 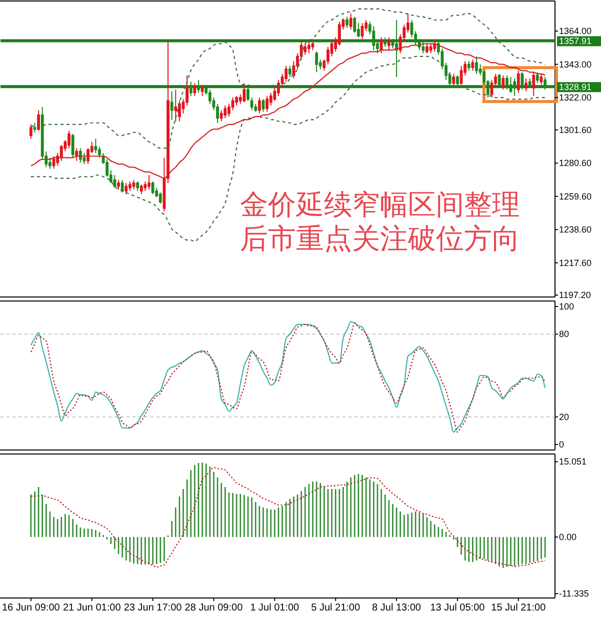 I want to click on y-tick-label: 1301.60, so click(x=575, y=129).